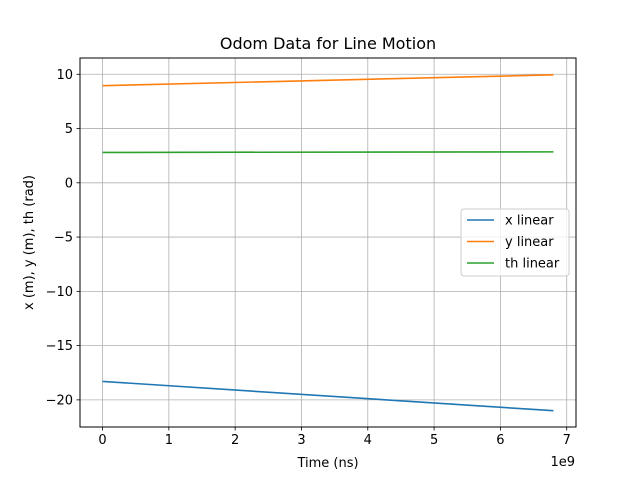  I want to click on y-tick-label: 0, so click(69, 183).